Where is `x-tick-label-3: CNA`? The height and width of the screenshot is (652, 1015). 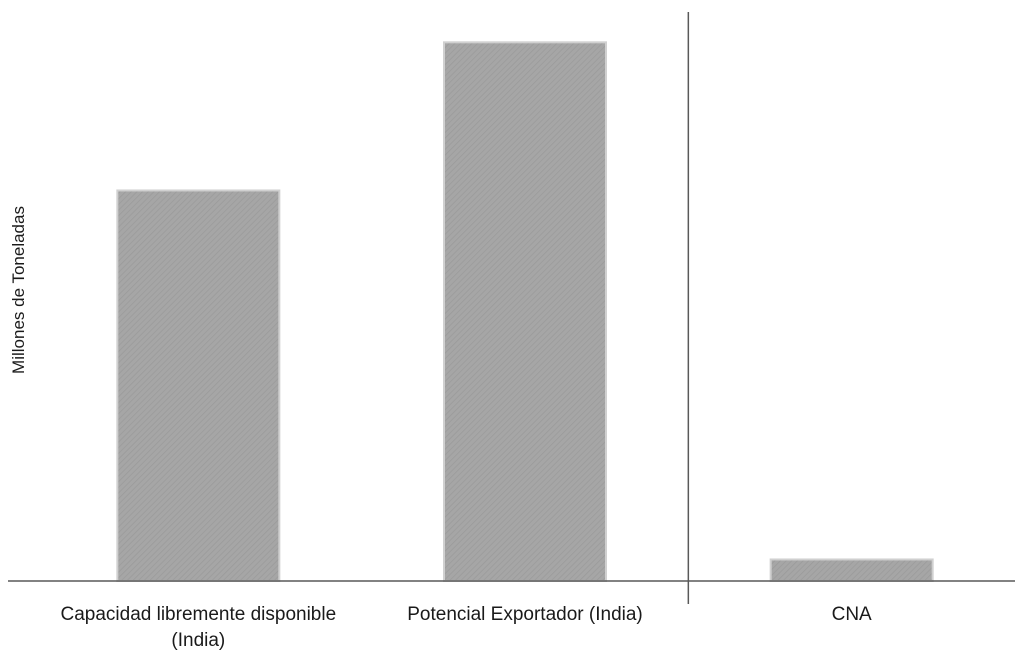
x-tick-label-3: CNA is located at coordinates (852, 614).